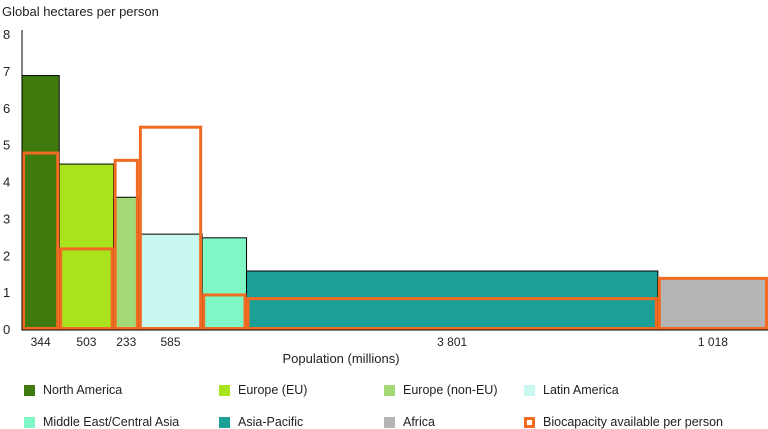 This screenshot has height=429, width=768. I want to click on legend-item: Asia-Pacific, so click(261, 422).